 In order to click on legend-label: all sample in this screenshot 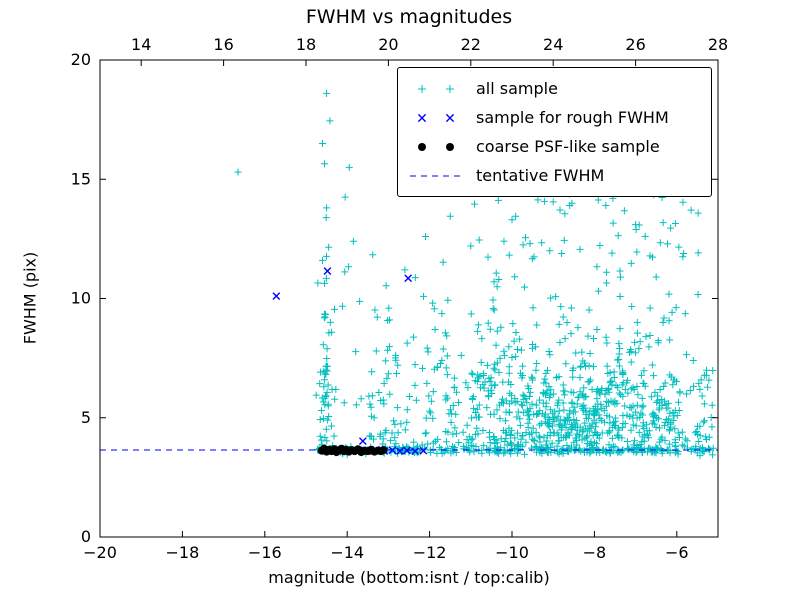, I will do `click(517, 88)`.